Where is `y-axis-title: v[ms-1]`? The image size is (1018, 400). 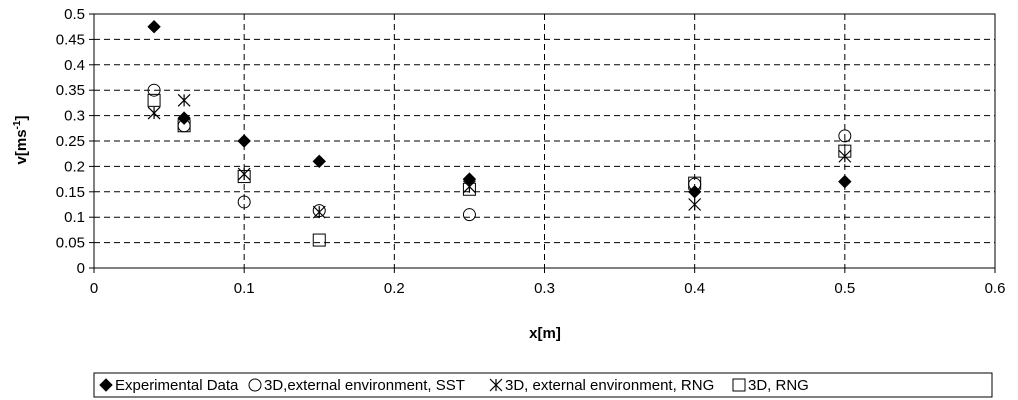
y-axis-title: v[ms-1] is located at coordinates (21, 140).